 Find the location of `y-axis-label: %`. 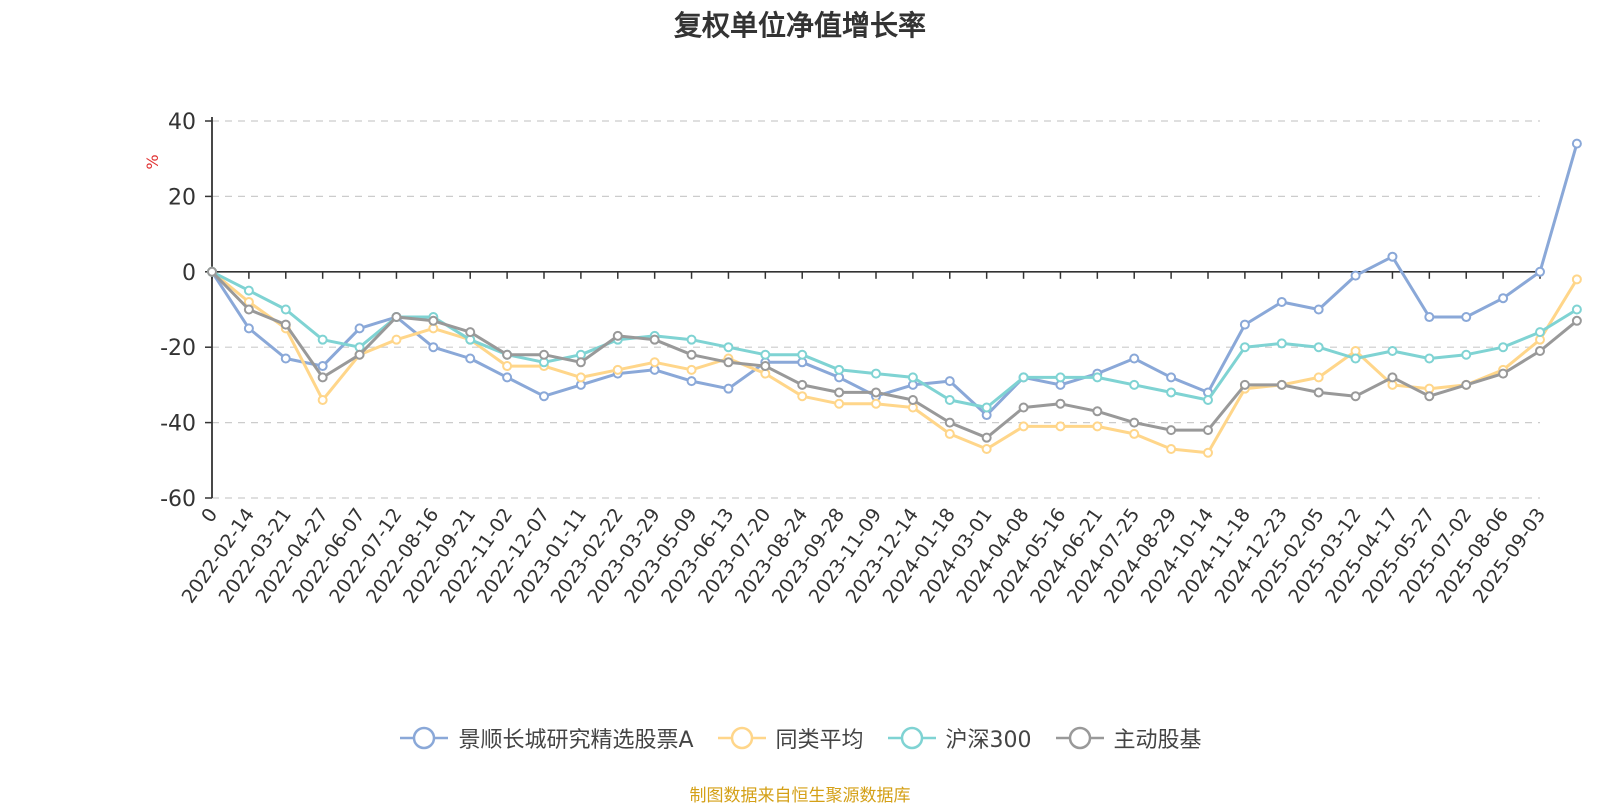

y-axis-label: % is located at coordinates (152, 161).